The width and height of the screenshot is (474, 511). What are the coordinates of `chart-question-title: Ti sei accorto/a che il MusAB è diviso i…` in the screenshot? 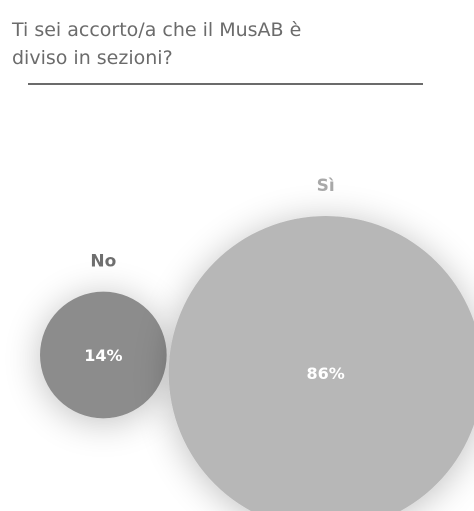 It's located at (212, 44).